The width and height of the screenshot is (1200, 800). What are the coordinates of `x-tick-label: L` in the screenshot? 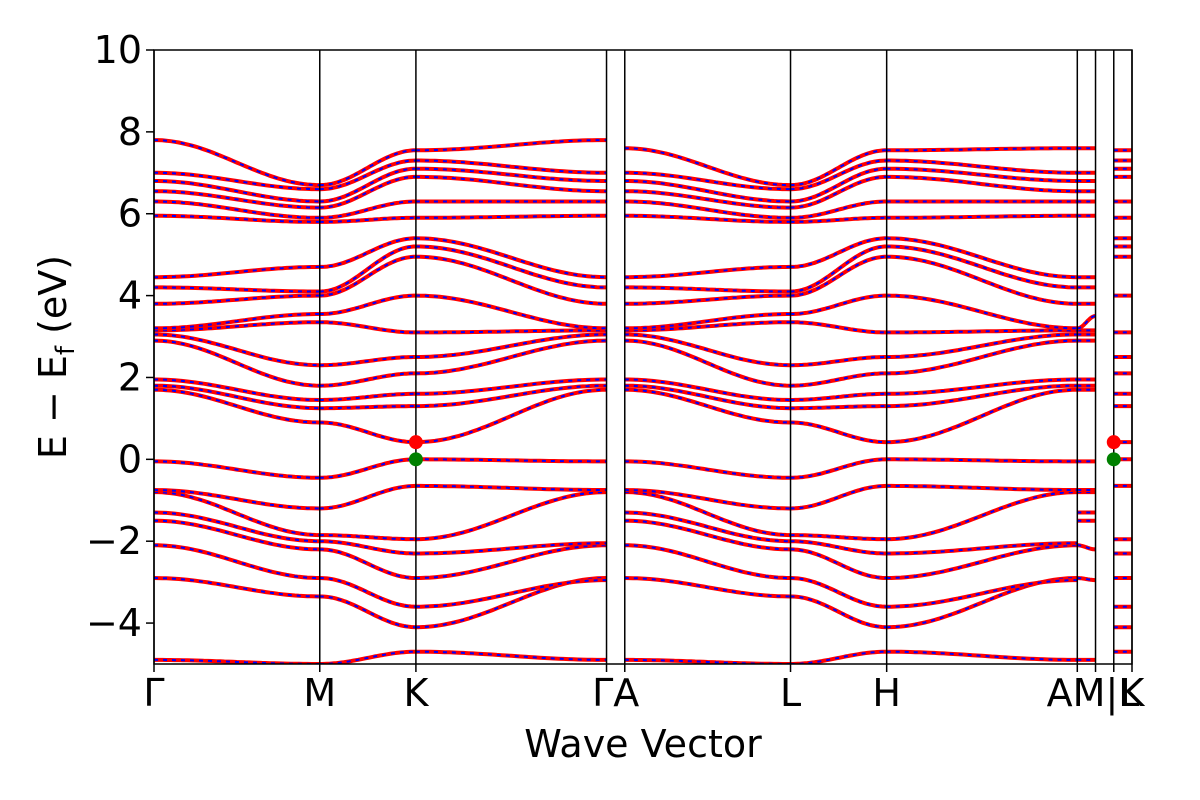 It's located at (790, 693).